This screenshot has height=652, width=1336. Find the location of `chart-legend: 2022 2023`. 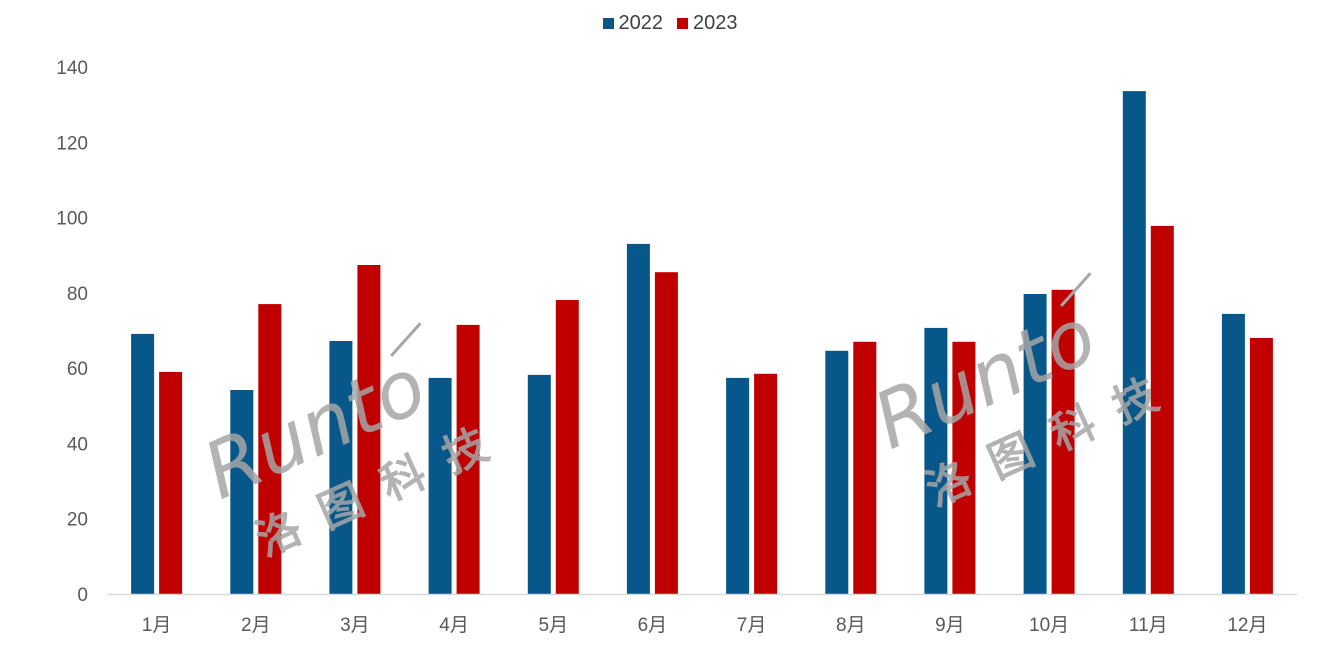

chart-legend: 2022 2023 is located at coordinates (668, 23).